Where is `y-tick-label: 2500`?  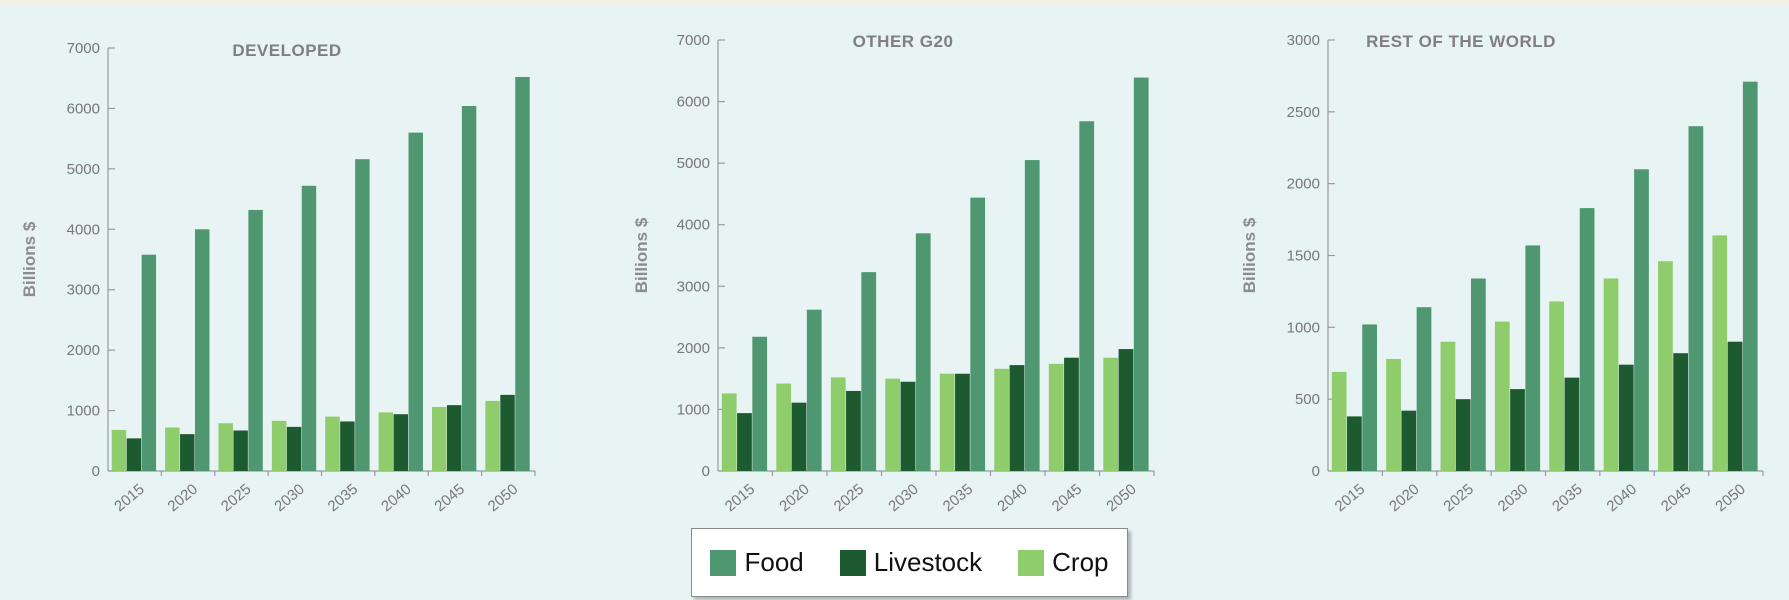 y-tick-label: 2500 is located at coordinates (1303, 112).